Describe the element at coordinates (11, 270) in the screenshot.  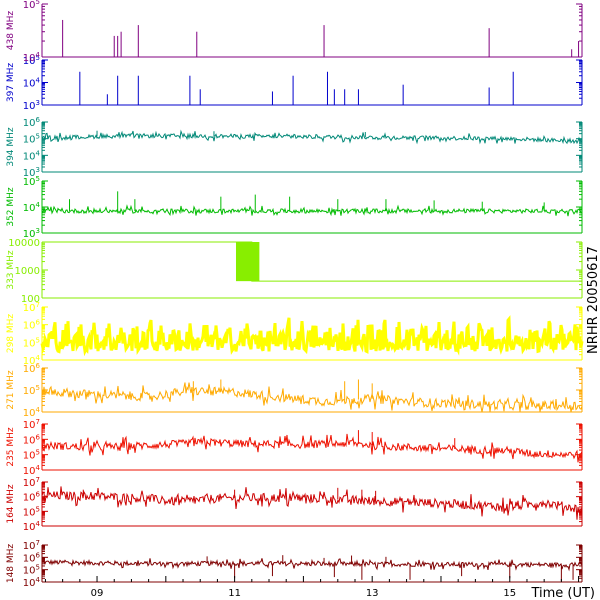
I see `panel-frequency-label: 333 MHz` at that location.